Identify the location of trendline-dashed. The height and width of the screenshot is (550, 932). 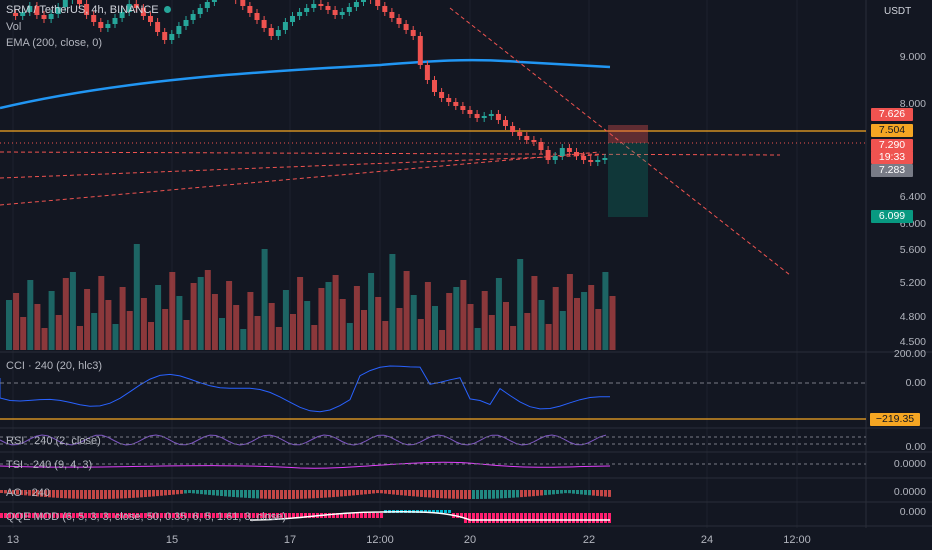
(300, 178).